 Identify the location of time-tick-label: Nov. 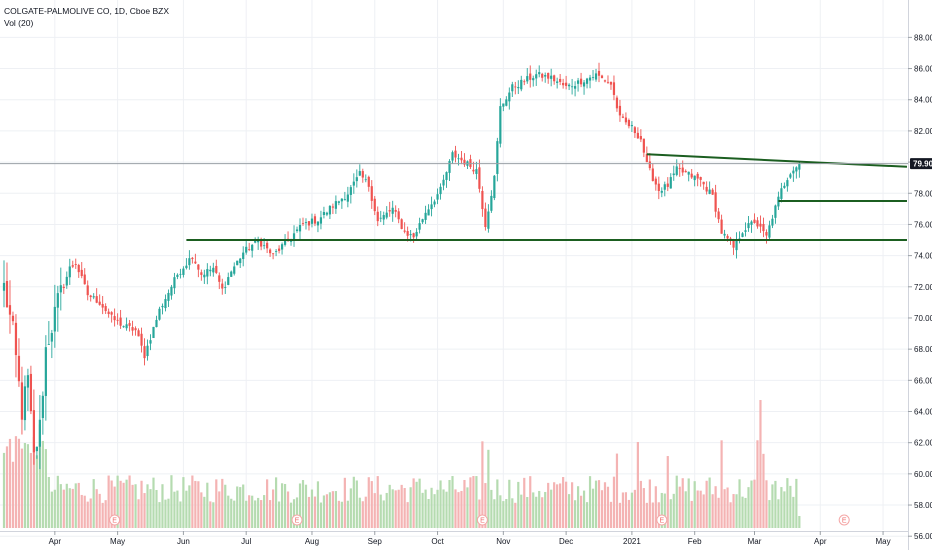
(503, 541).